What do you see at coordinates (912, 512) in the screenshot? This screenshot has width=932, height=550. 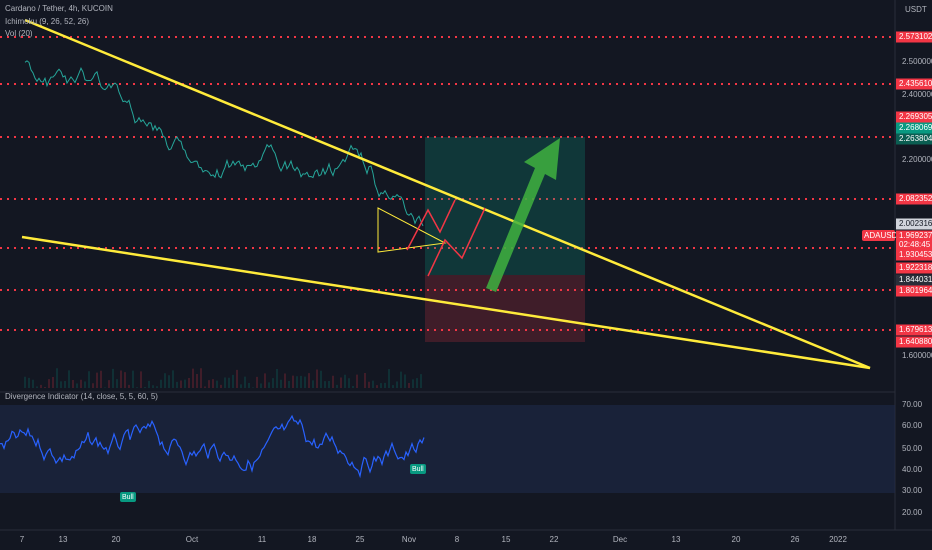 I see `rsi-tick: 20.00` at bounding box center [912, 512].